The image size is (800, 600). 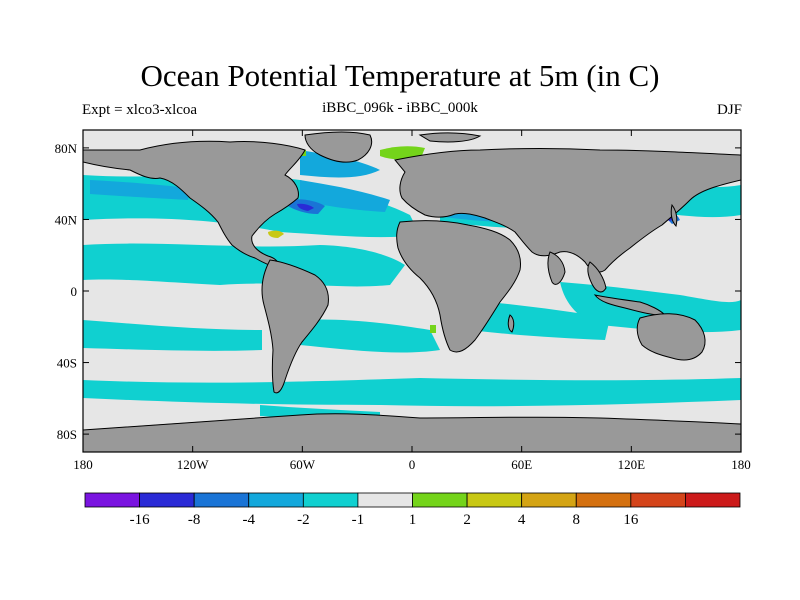 What do you see at coordinates (66, 219) in the screenshot?
I see `y-tick-label: 40N` at bounding box center [66, 219].